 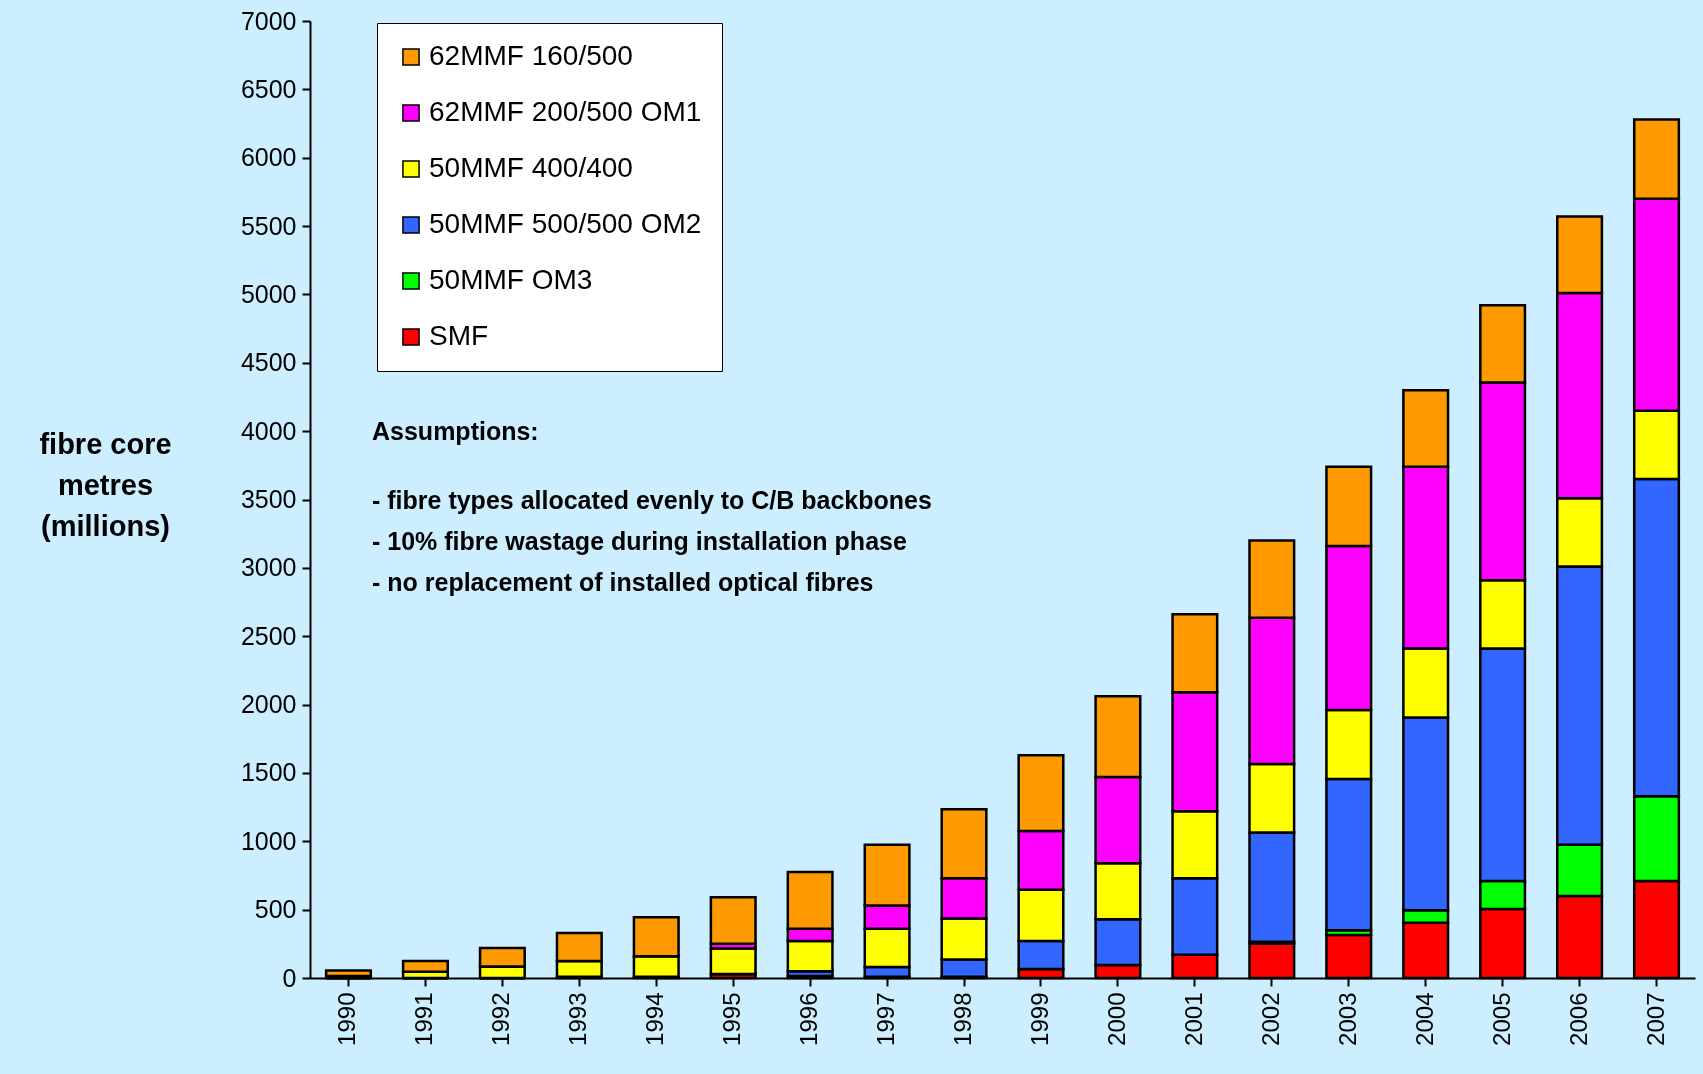 What do you see at coordinates (623, 582) in the screenshot?
I see `annotation: - no replacement of installed optical fibres` at bounding box center [623, 582].